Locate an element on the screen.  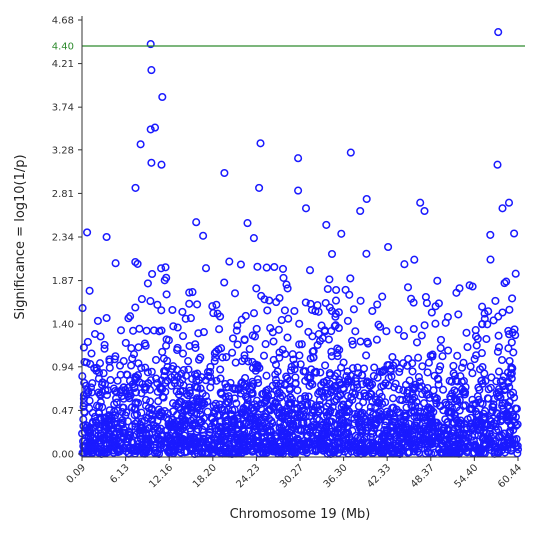
y-tick-label: 4.68 is located at coordinates (63, 21).